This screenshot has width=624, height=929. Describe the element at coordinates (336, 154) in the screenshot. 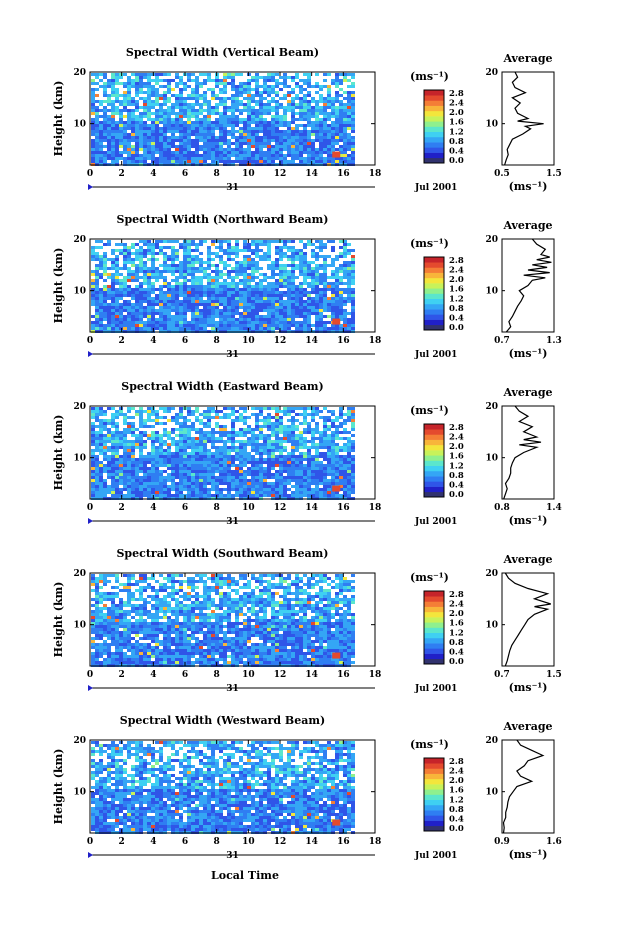

I see `heatmap-hotspot` at that location.